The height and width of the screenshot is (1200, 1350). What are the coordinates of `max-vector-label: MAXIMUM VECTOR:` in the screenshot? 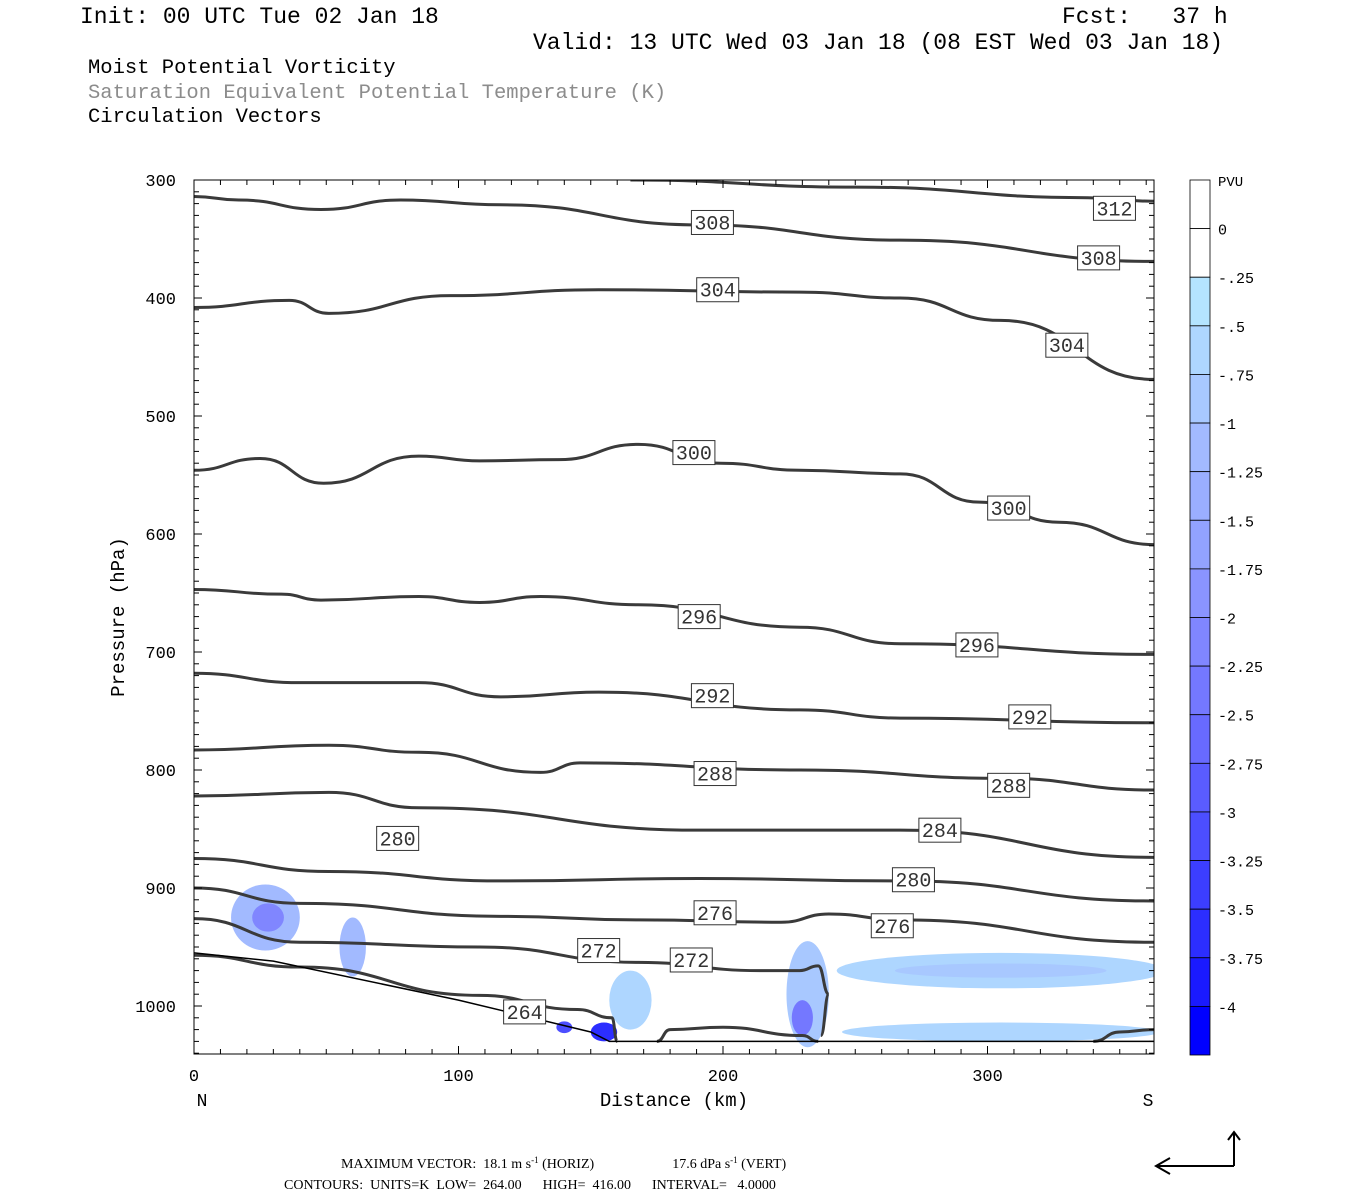 It's located at (409, 1164).